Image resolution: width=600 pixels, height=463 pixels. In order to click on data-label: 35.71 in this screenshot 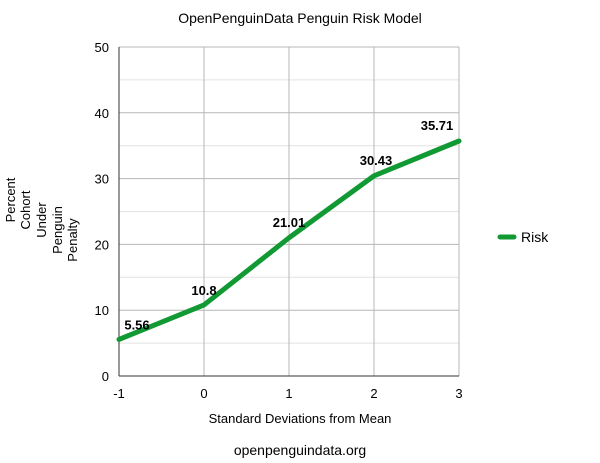, I will do `click(437, 125)`.